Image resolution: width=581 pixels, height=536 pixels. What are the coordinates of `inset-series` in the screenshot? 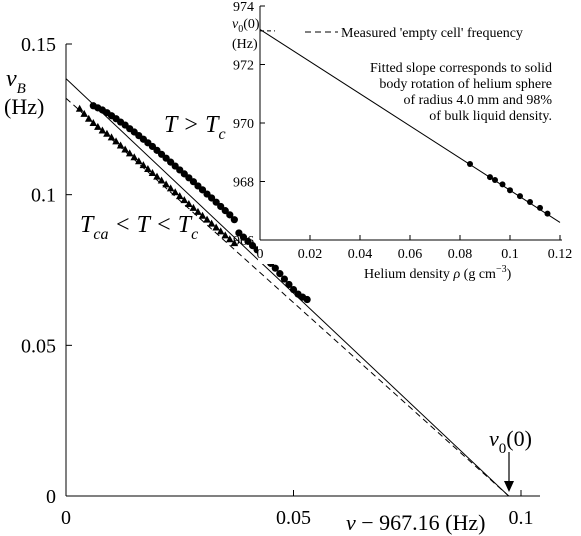 It's located at (509, 188).